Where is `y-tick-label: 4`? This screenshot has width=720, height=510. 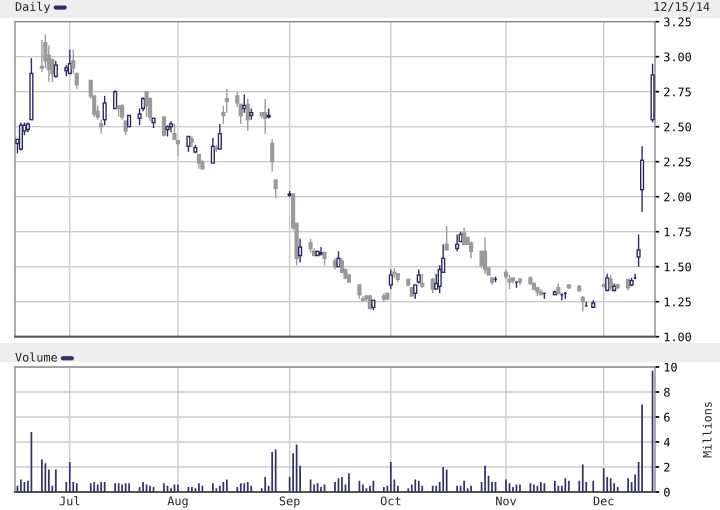
y-tick-label: 4 is located at coordinates (667, 442).